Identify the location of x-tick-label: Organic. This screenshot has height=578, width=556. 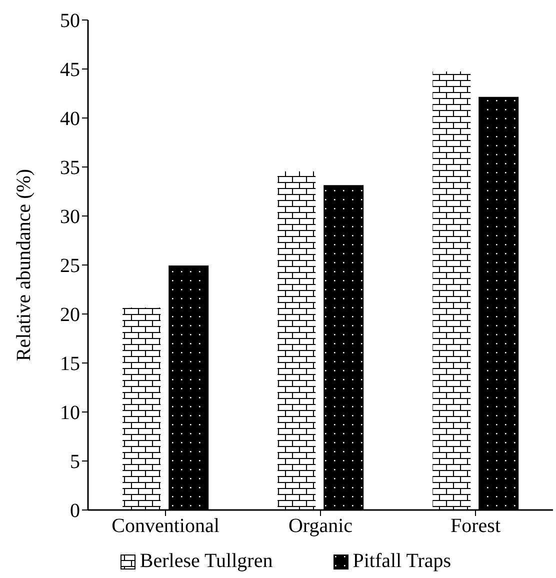
(320, 526).